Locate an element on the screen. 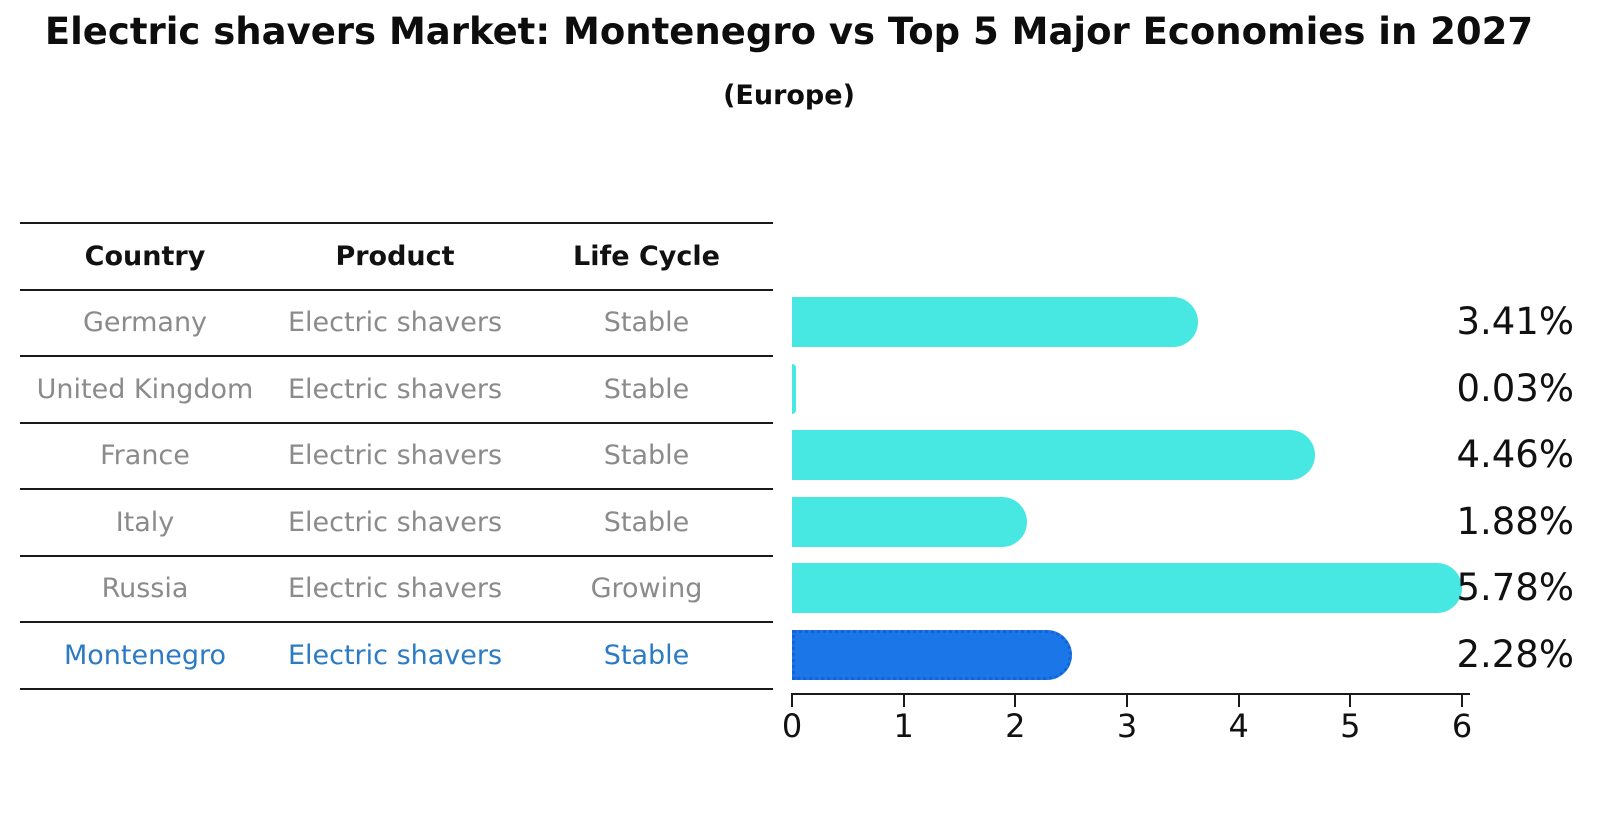 This screenshot has width=1608, height=823. bar-russia is located at coordinates (1127, 588).